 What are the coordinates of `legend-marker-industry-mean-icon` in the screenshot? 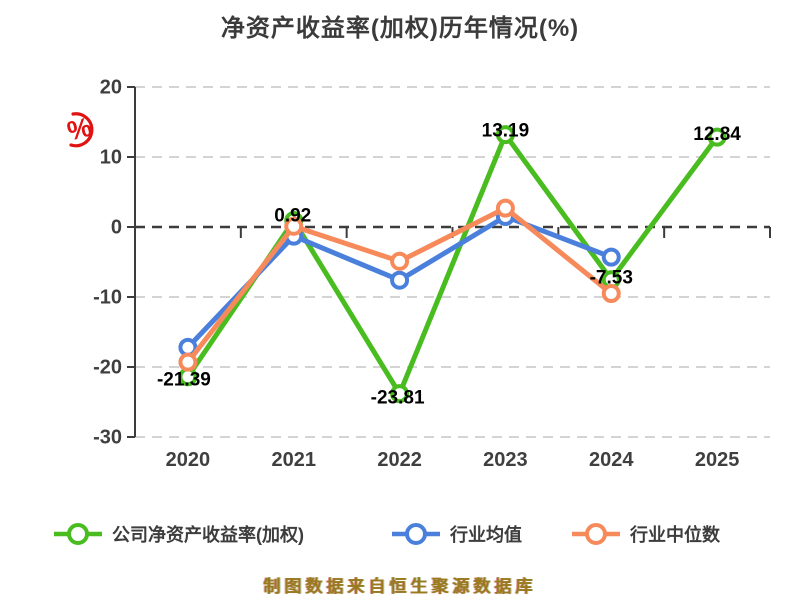 It's located at (416, 534).